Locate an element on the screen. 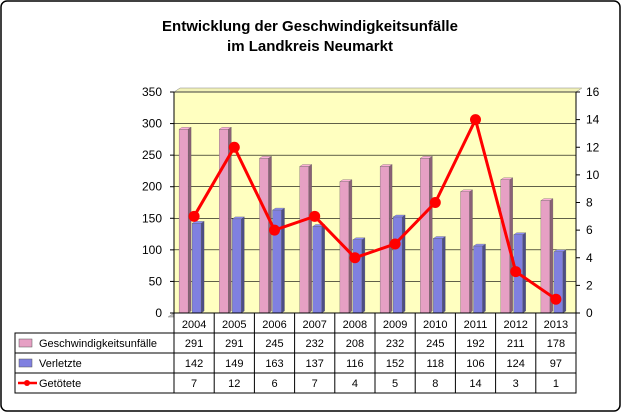 Image resolution: width=621 pixels, height=412 pixels. table-cell-value: 12 is located at coordinates (234, 384).